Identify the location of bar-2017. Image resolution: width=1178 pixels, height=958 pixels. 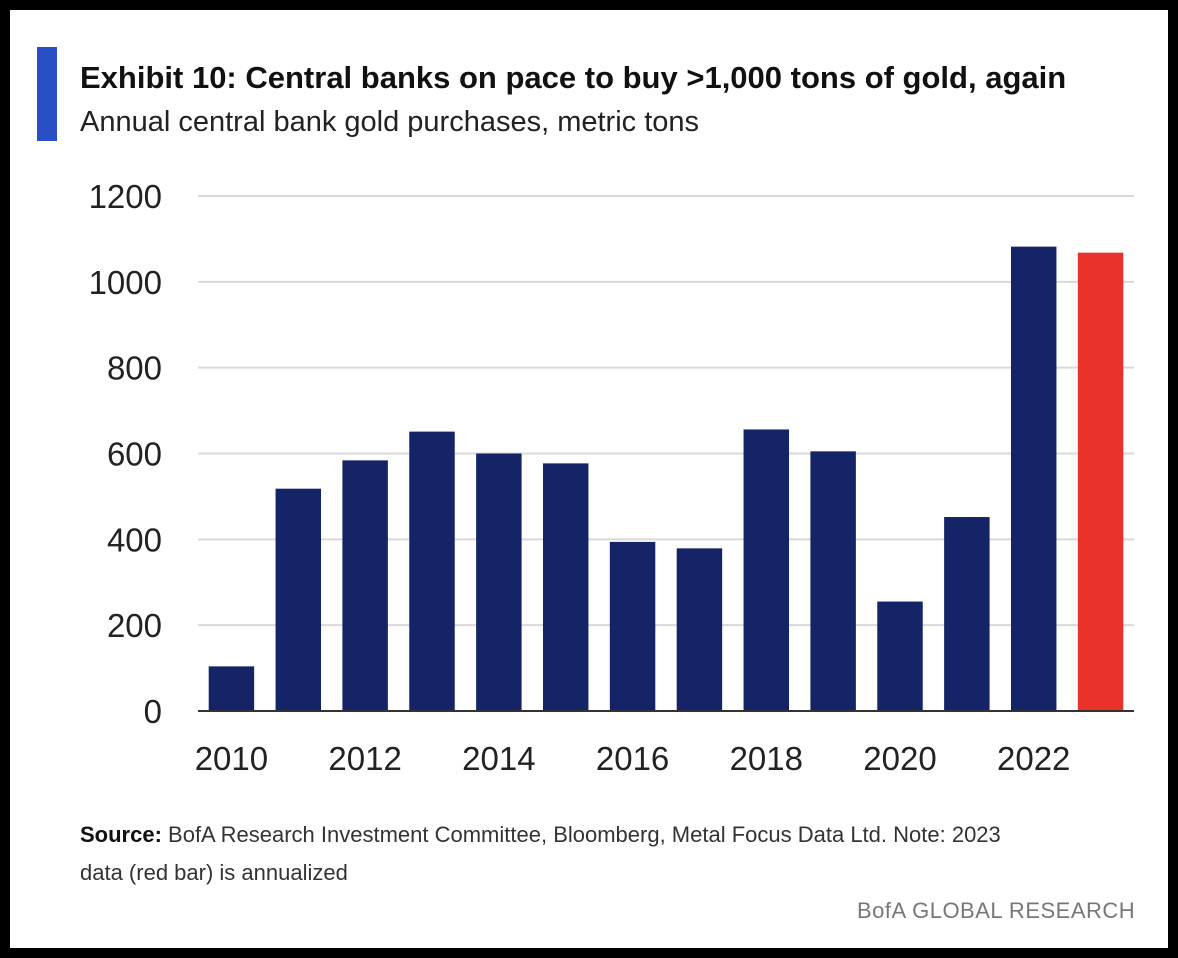
(699, 629).